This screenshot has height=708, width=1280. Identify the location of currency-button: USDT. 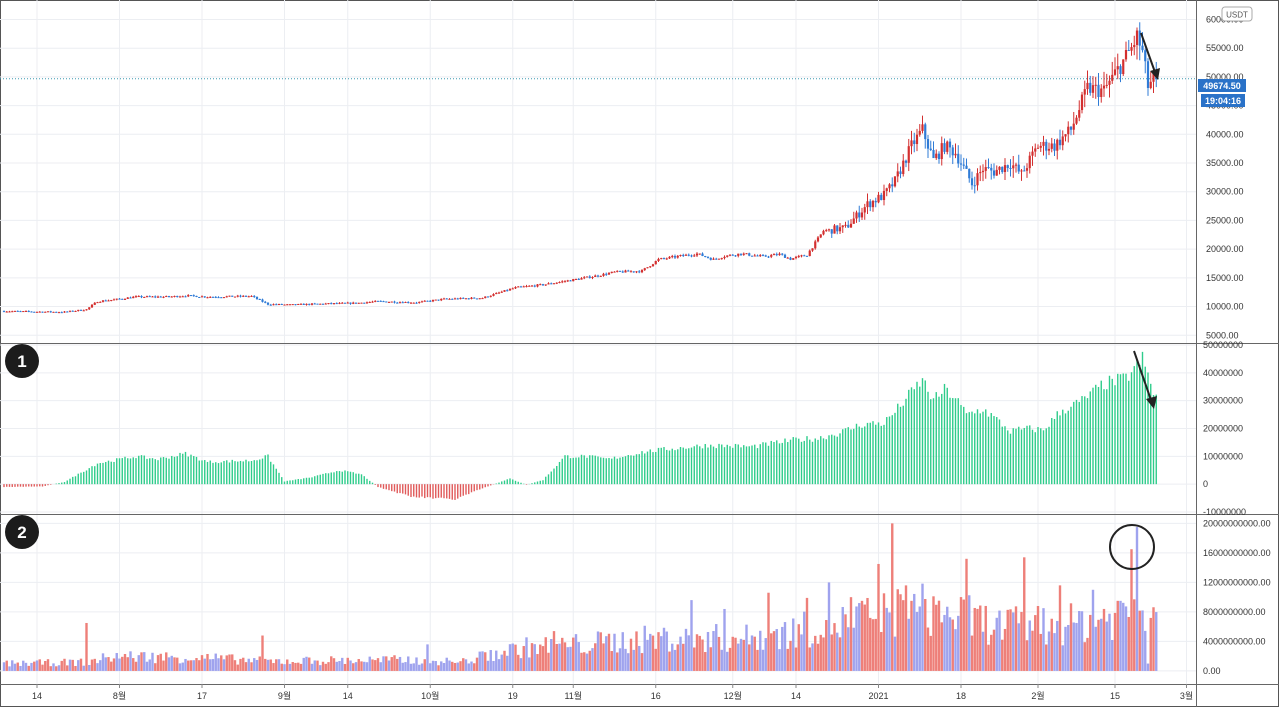
(1237, 14).